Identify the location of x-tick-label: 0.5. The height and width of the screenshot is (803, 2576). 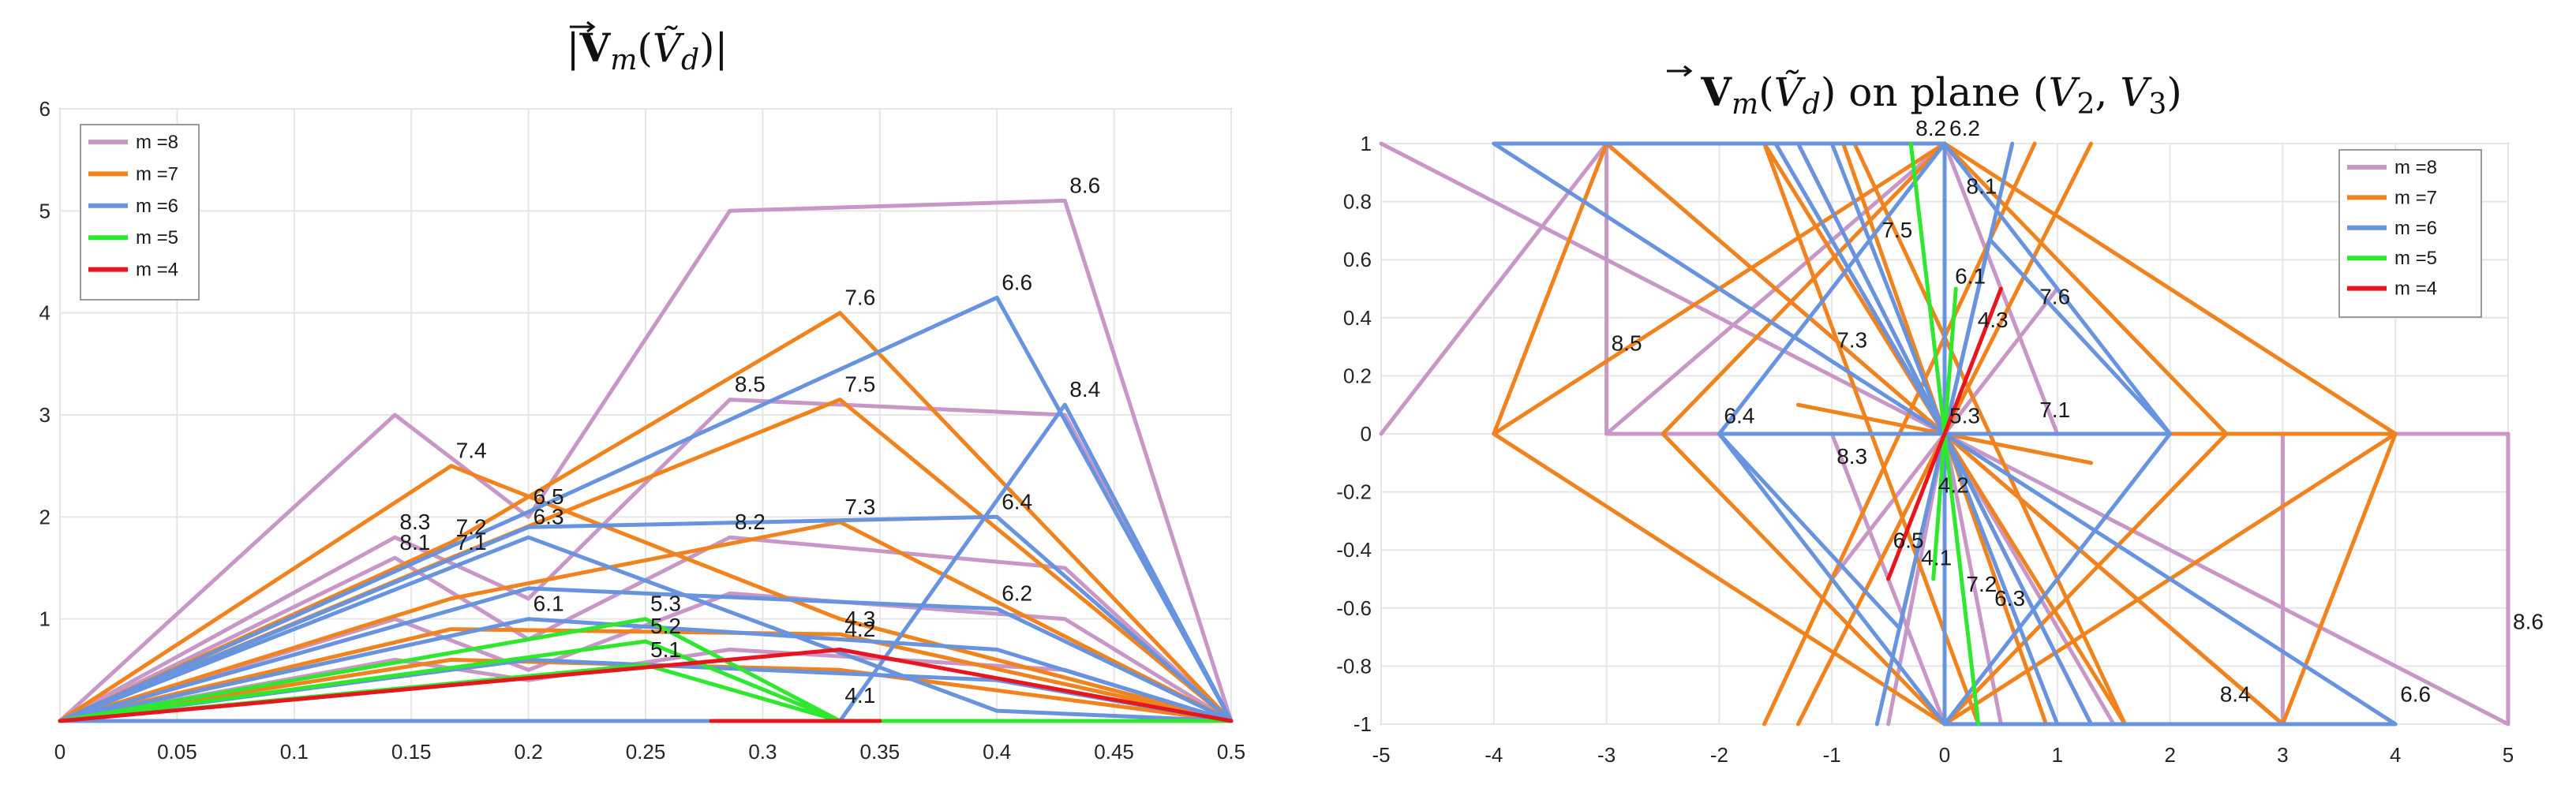
(1231, 752).